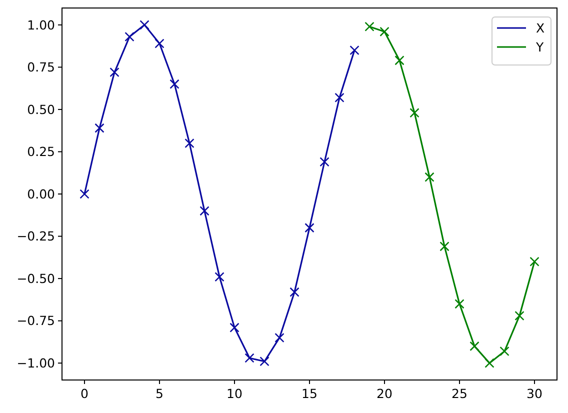 Image resolution: width=568 pixels, height=413 pixels. Describe the element at coordinates (41, 67) in the screenshot. I see `y-tick-label: 0.75` at that location.